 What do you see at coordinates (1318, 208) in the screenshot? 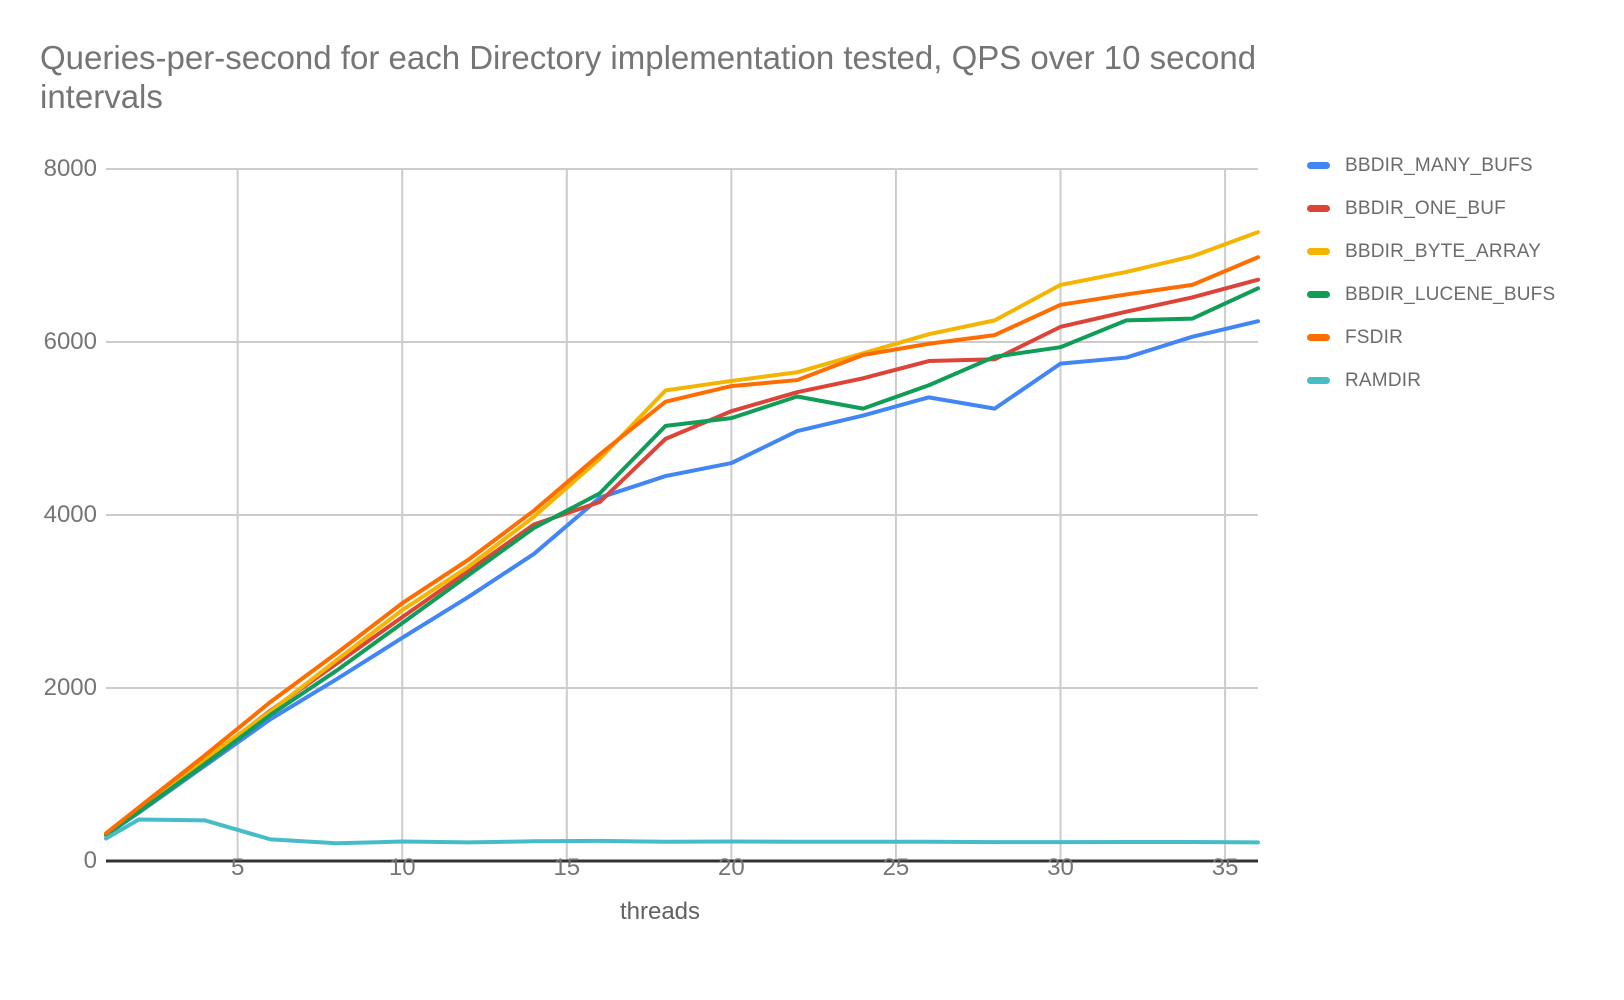
I see `legend-swatch-bbdir-one-buf` at bounding box center [1318, 208].